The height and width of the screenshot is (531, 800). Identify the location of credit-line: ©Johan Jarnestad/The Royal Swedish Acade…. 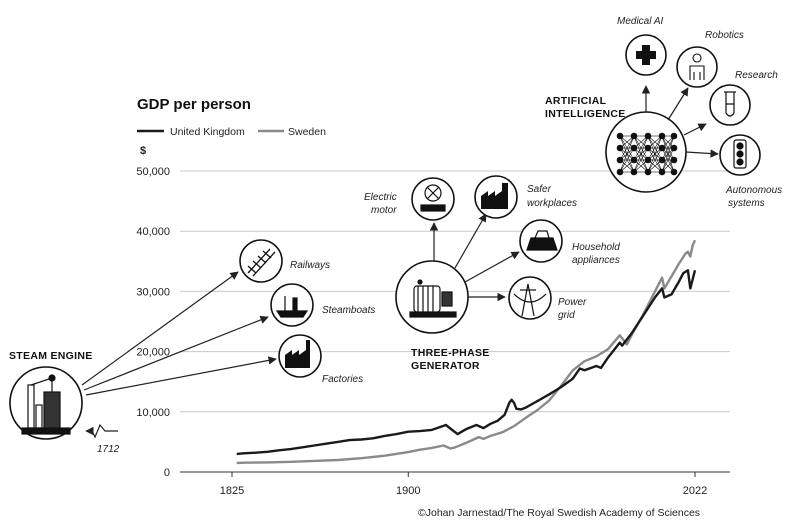
(559, 513).